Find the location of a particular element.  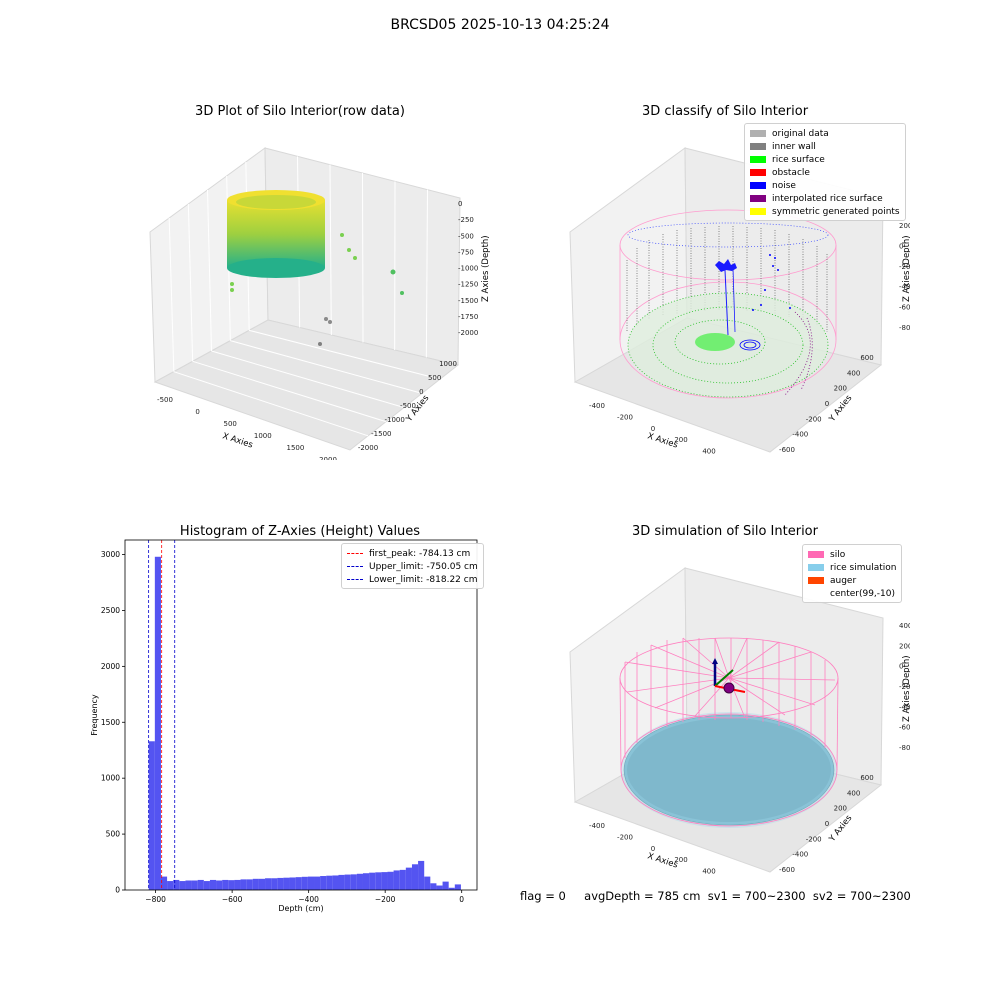

simulation-y-tick: 200 is located at coordinates (840, 809).